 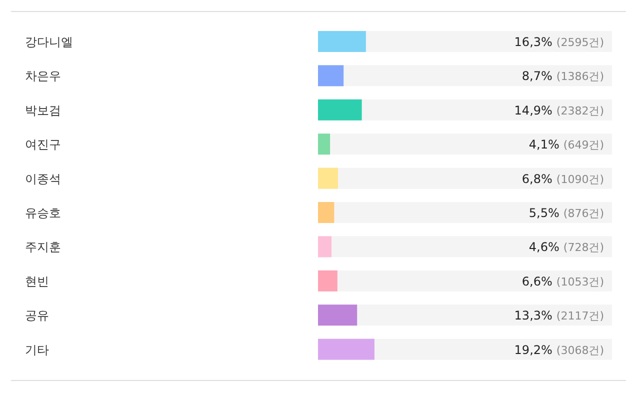 What do you see at coordinates (566, 247) in the screenshot?
I see `data-label: 4,6% (728건)` at bounding box center [566, 247].